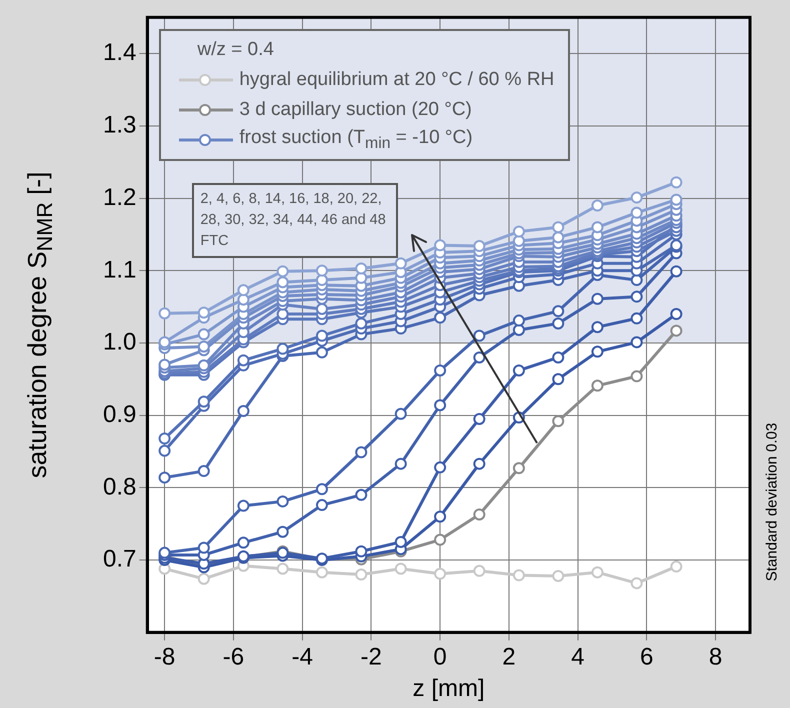  I want to click on x-tick-label: -6, so click(233, 656).